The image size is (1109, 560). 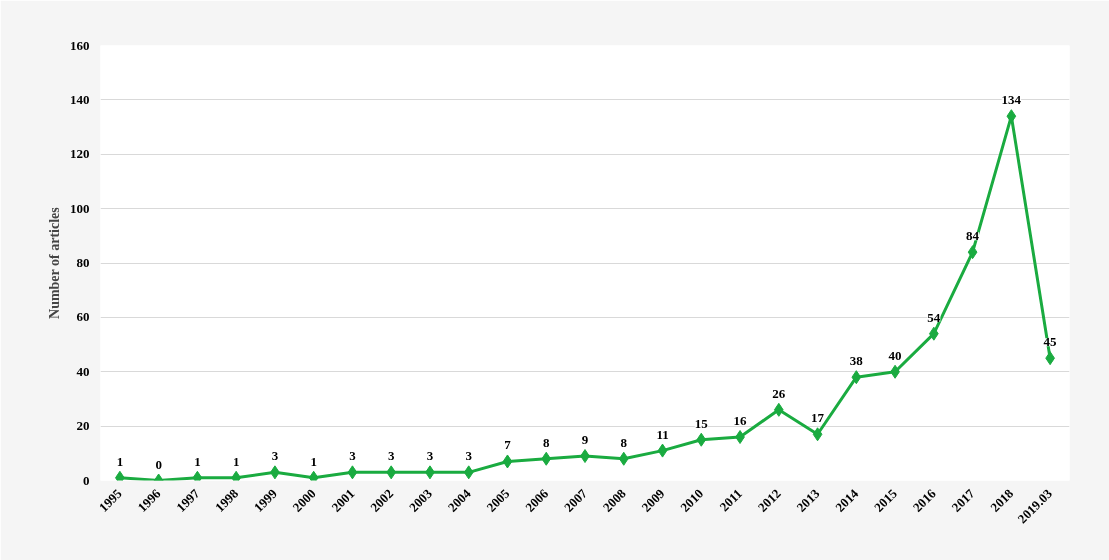 I want to click on data-label: 15, so click(x=701, y=423).